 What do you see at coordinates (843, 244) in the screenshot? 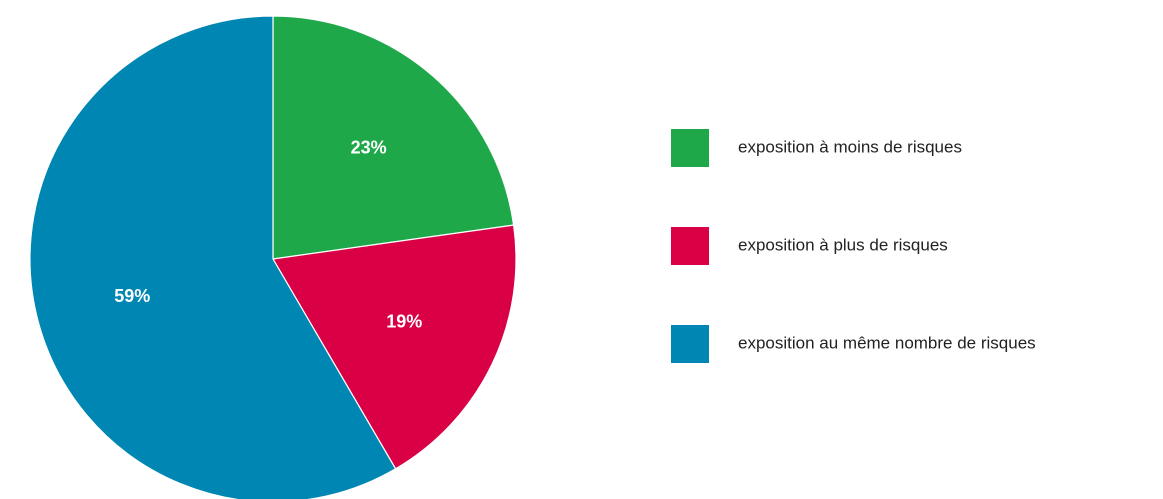
I see `legend-label: exposition à plus de risques` at bounding box center [843, 244].